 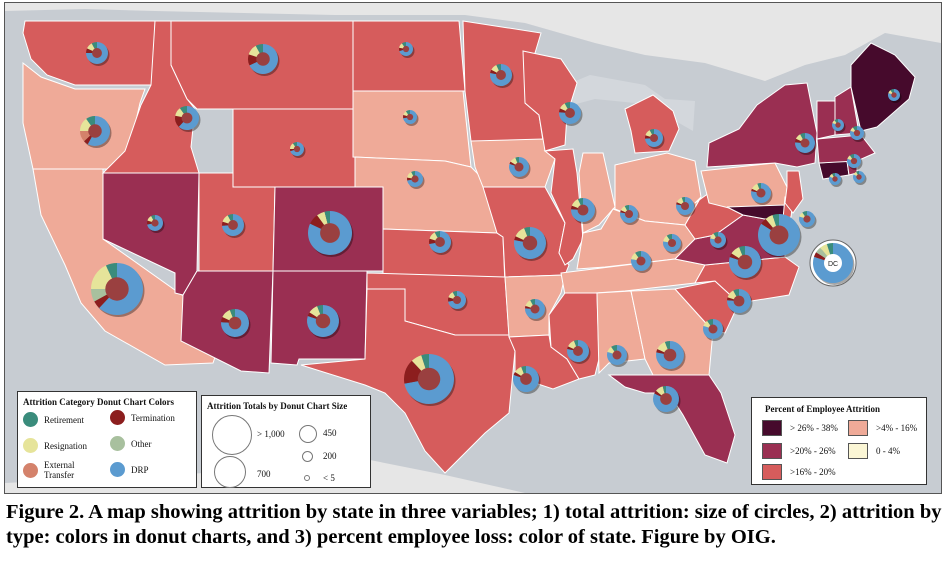 I want to click on donut-sc, so click(x=713, y=330).